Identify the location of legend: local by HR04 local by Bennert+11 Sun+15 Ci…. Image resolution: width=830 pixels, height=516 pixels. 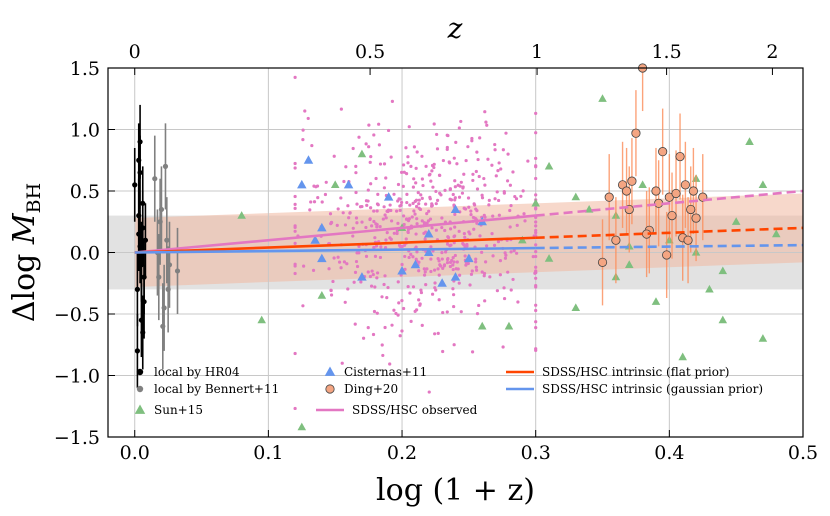
(448, 391).